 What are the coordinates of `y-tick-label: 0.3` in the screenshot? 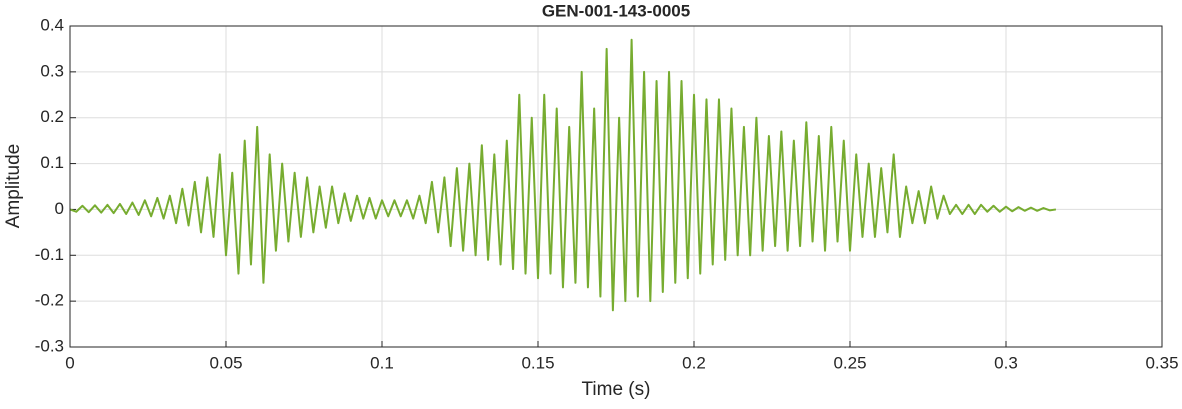 It's located at (52, 70).